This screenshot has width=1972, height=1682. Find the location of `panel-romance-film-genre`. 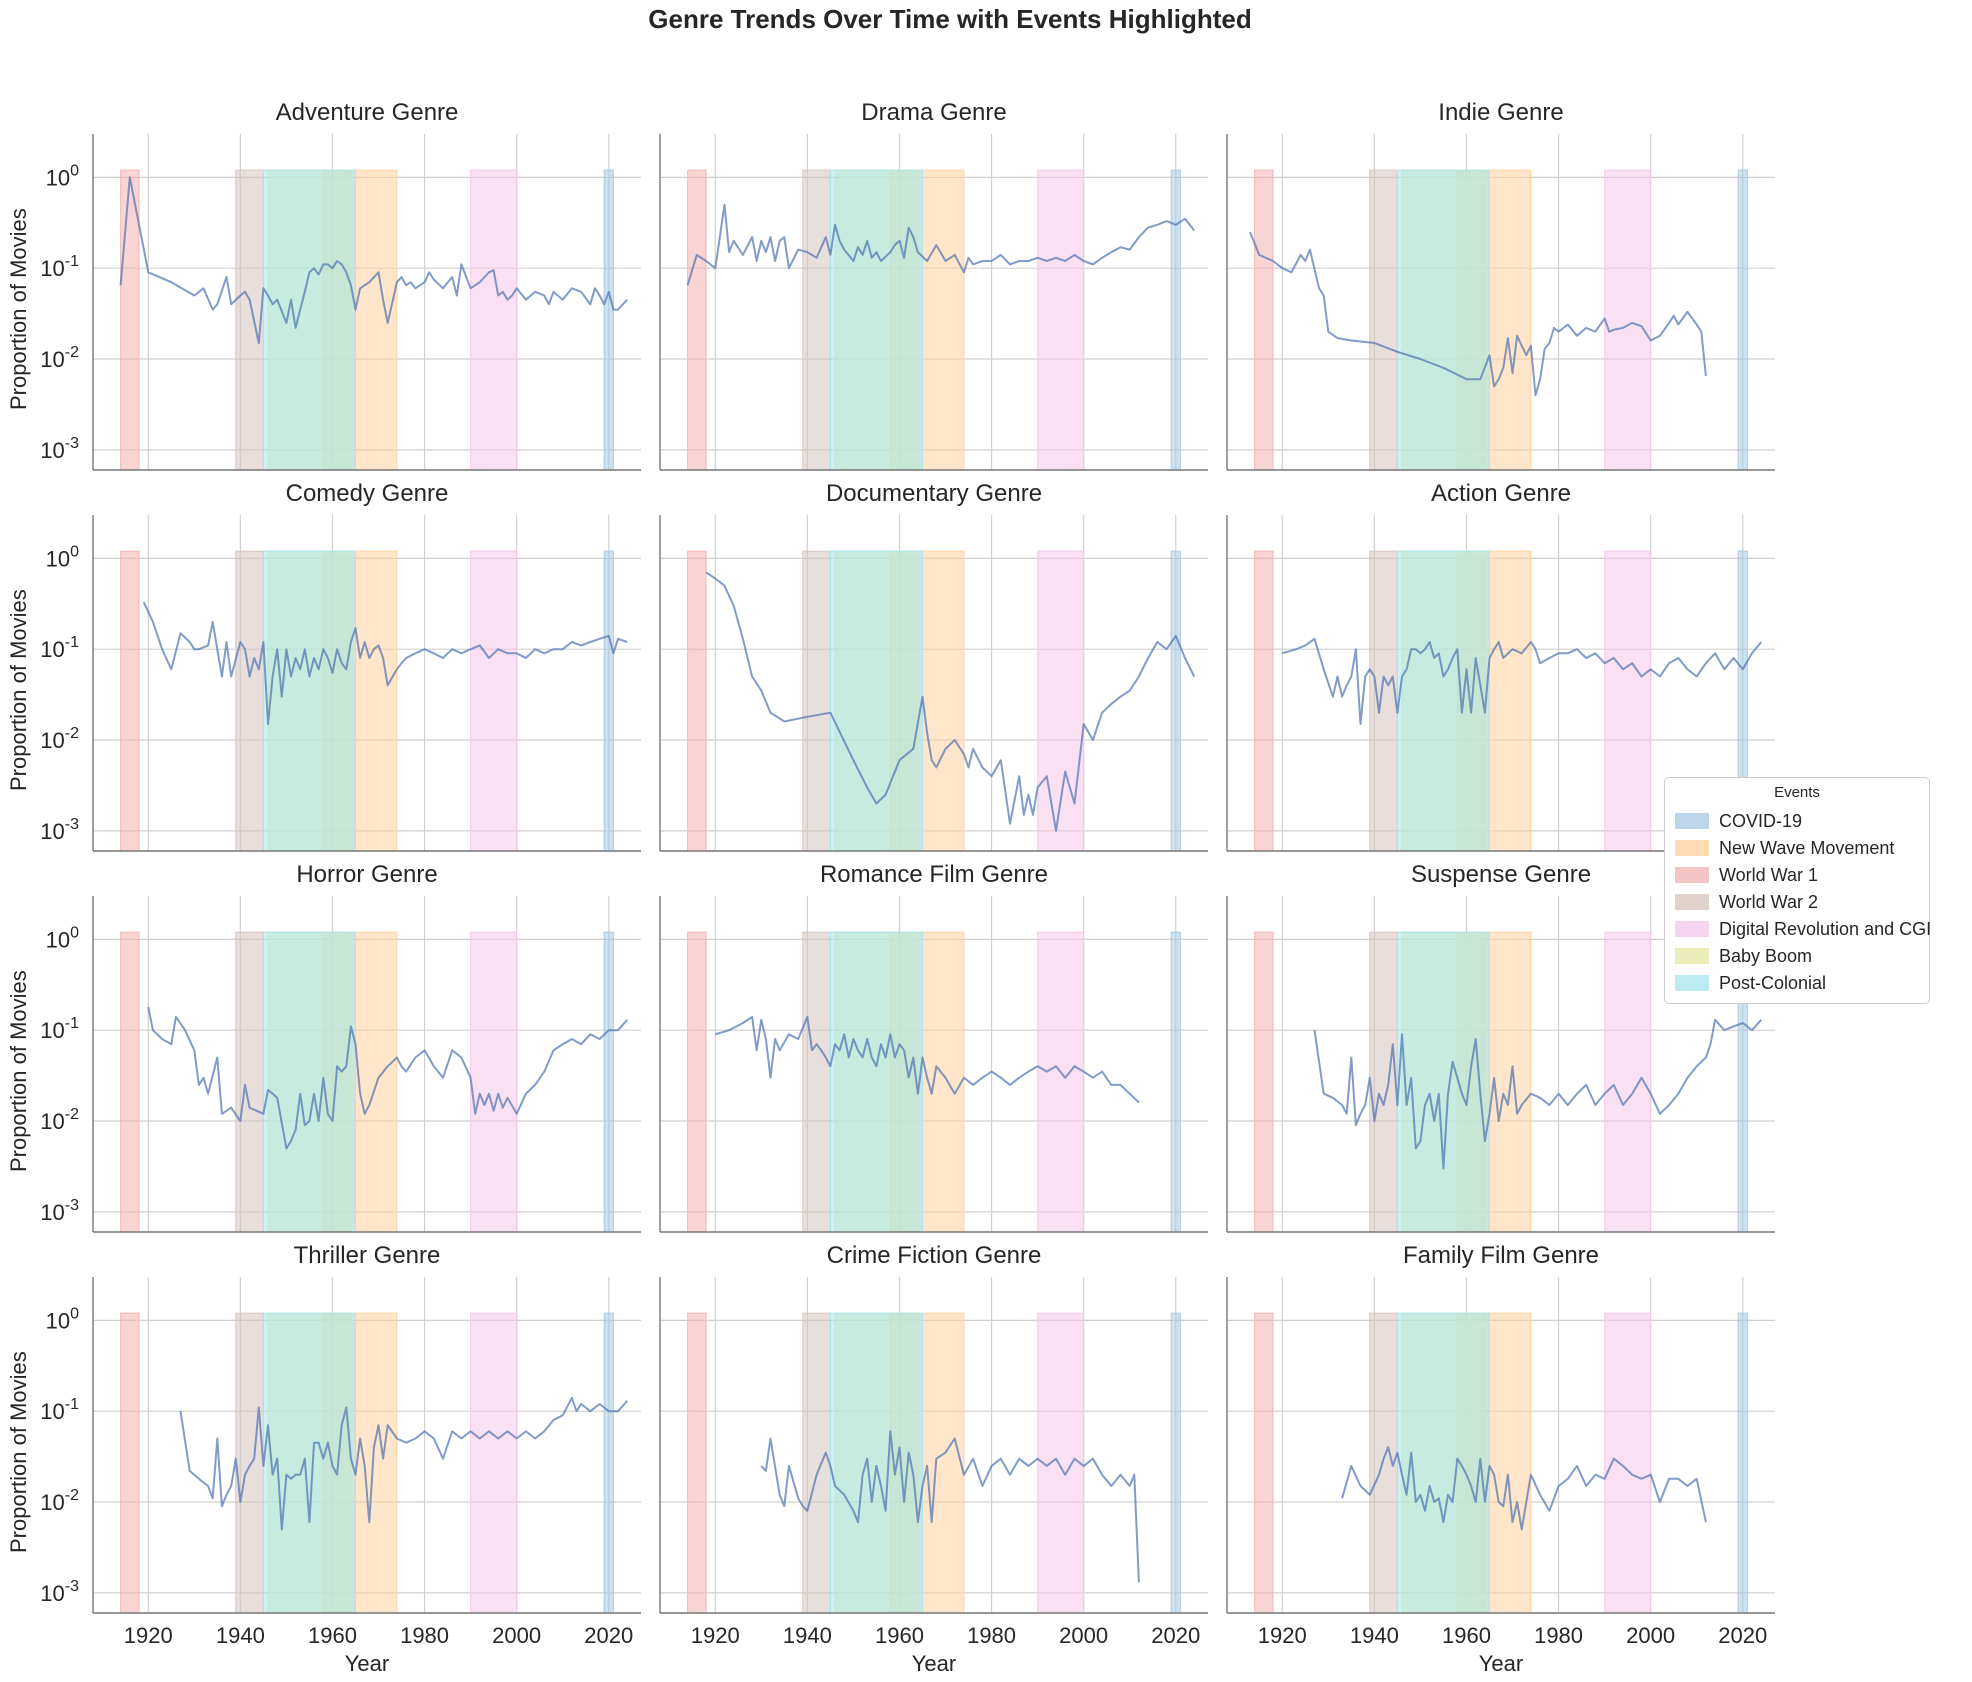

panel-romance-film-genre is located at coordinates (933, 1064).